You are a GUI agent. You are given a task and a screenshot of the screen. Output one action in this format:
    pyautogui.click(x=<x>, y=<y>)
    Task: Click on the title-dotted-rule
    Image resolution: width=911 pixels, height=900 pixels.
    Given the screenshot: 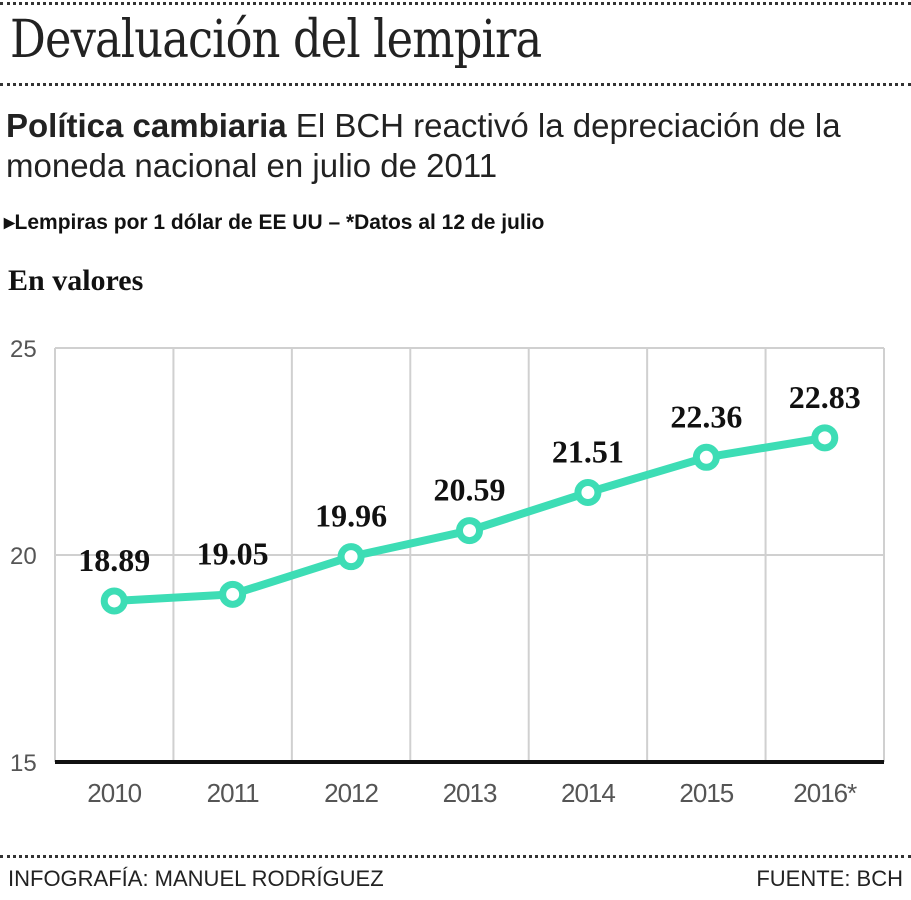 What is the action you would take?
    pyautogui.click(x=455, y=84)
    